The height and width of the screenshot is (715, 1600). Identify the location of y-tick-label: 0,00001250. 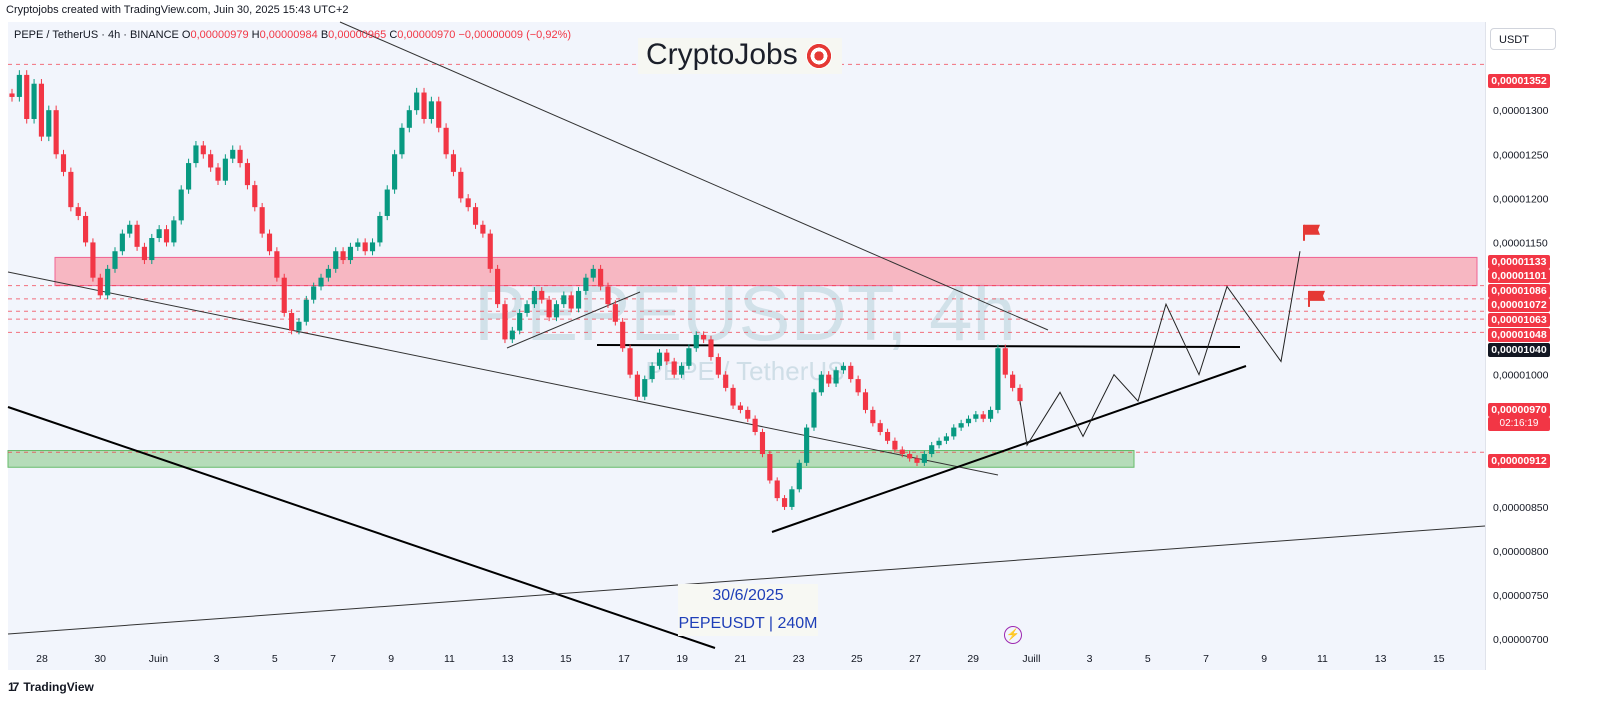
(1521, 155).